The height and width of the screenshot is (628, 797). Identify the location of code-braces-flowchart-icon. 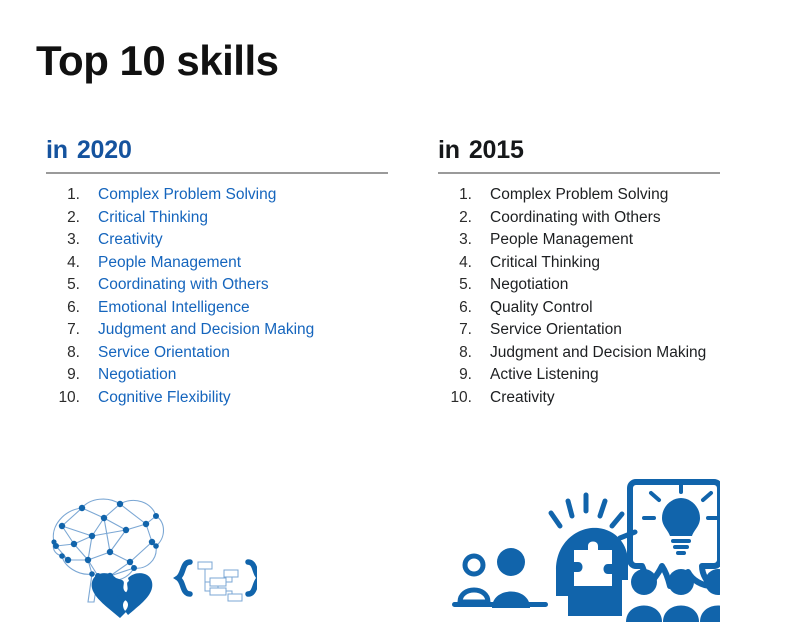
(215, 580).